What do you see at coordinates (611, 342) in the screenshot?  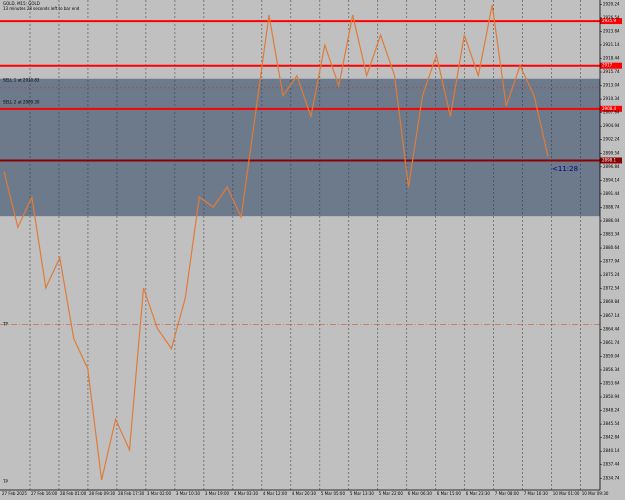 I see `y-tick-label: 2861.74` at bounding box center [611, 342].